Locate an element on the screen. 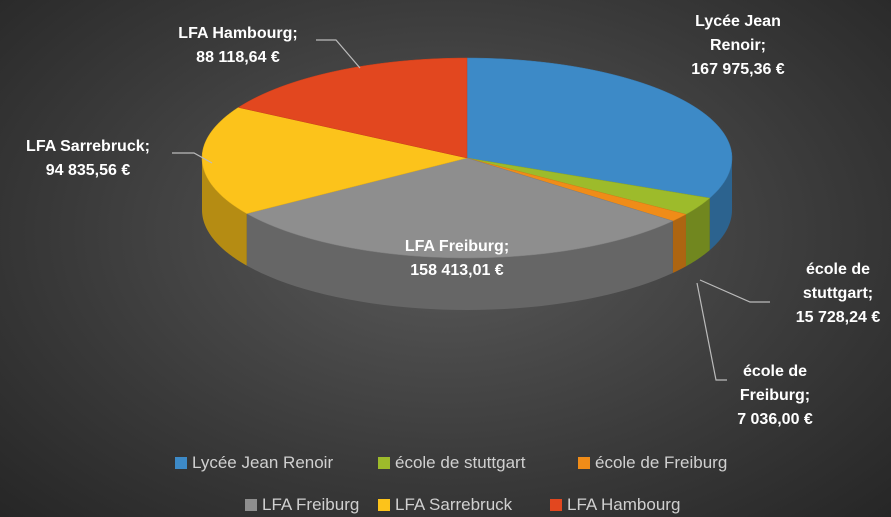  label-category: LFA Hambourg is located at coordinates (235, 33).